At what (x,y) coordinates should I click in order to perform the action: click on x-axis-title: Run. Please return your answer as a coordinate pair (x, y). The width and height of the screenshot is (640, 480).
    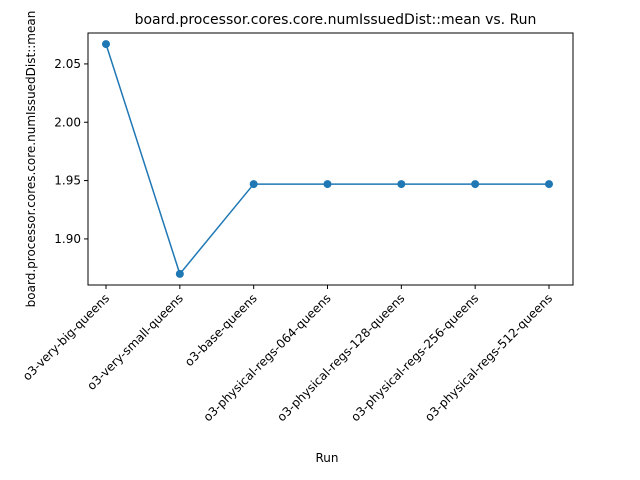
    Looking at the image, I should click on (326, 458).